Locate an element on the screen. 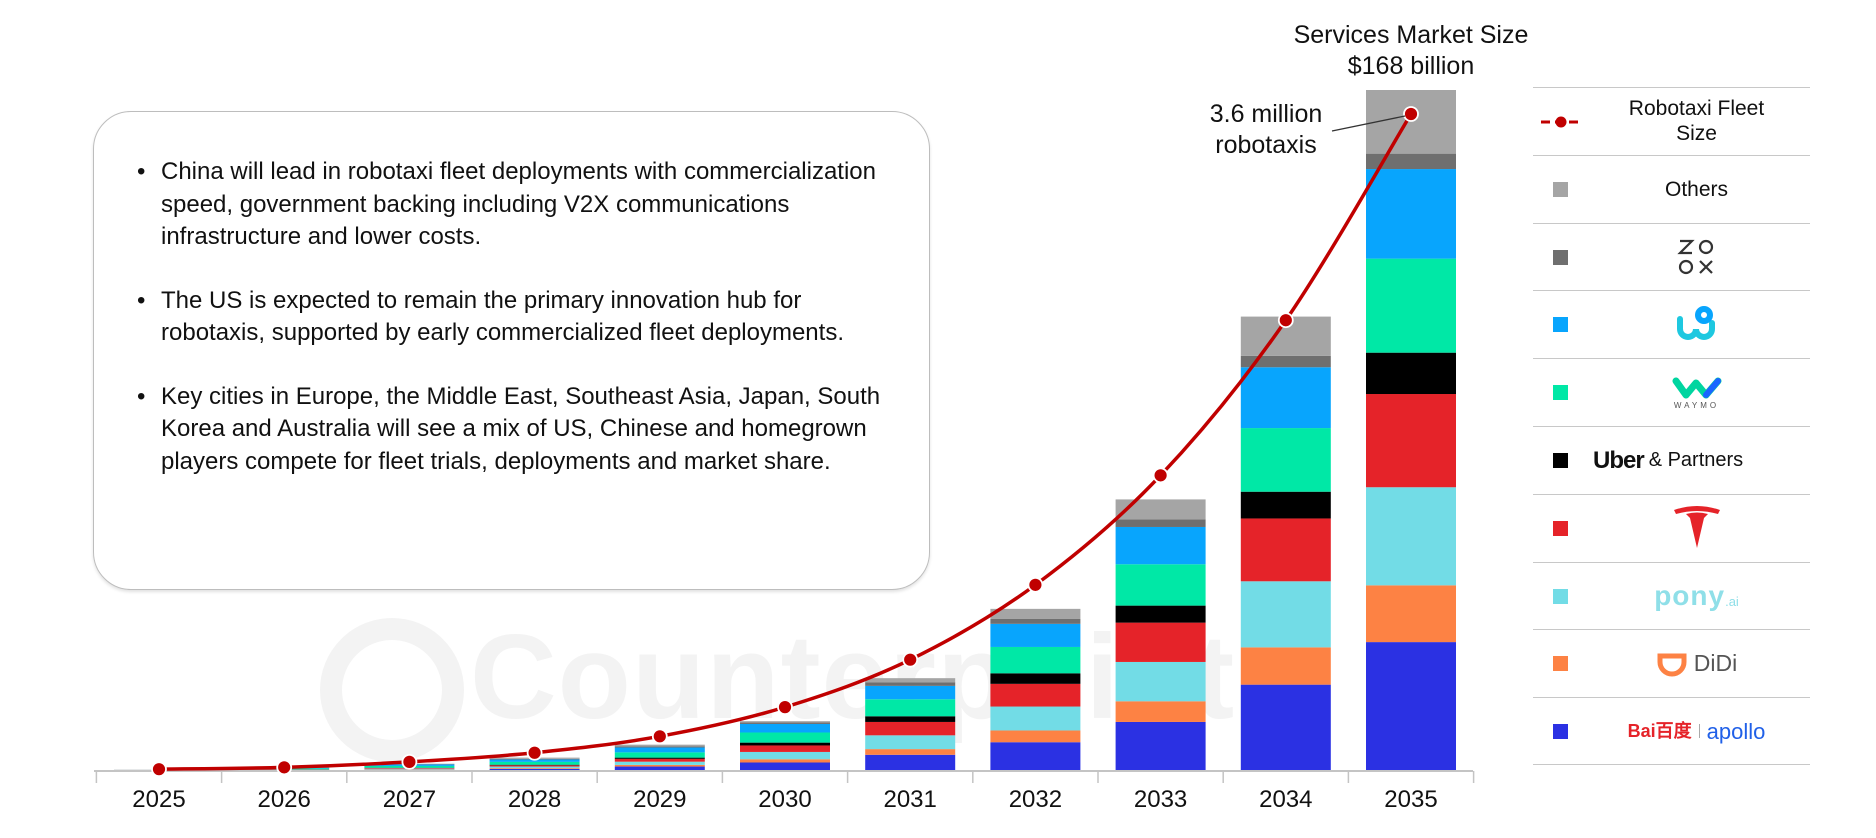 The height and width of the screenshot is (838, 1876). fleet-point-2025 is located at coordinates (159, 769).